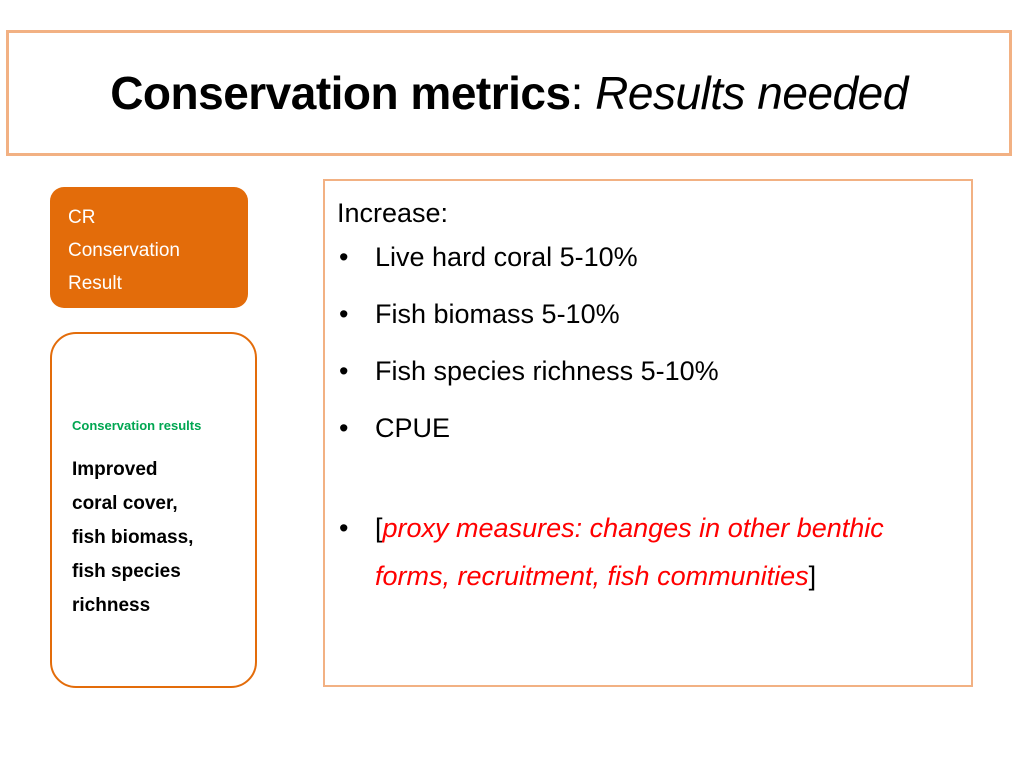 This screenshot has height=768, width=1024. What do you see at coordinates (812, 576) in the screenshot?
I see `proxy-close-bracket: ]` at bounding box center [812, 576].